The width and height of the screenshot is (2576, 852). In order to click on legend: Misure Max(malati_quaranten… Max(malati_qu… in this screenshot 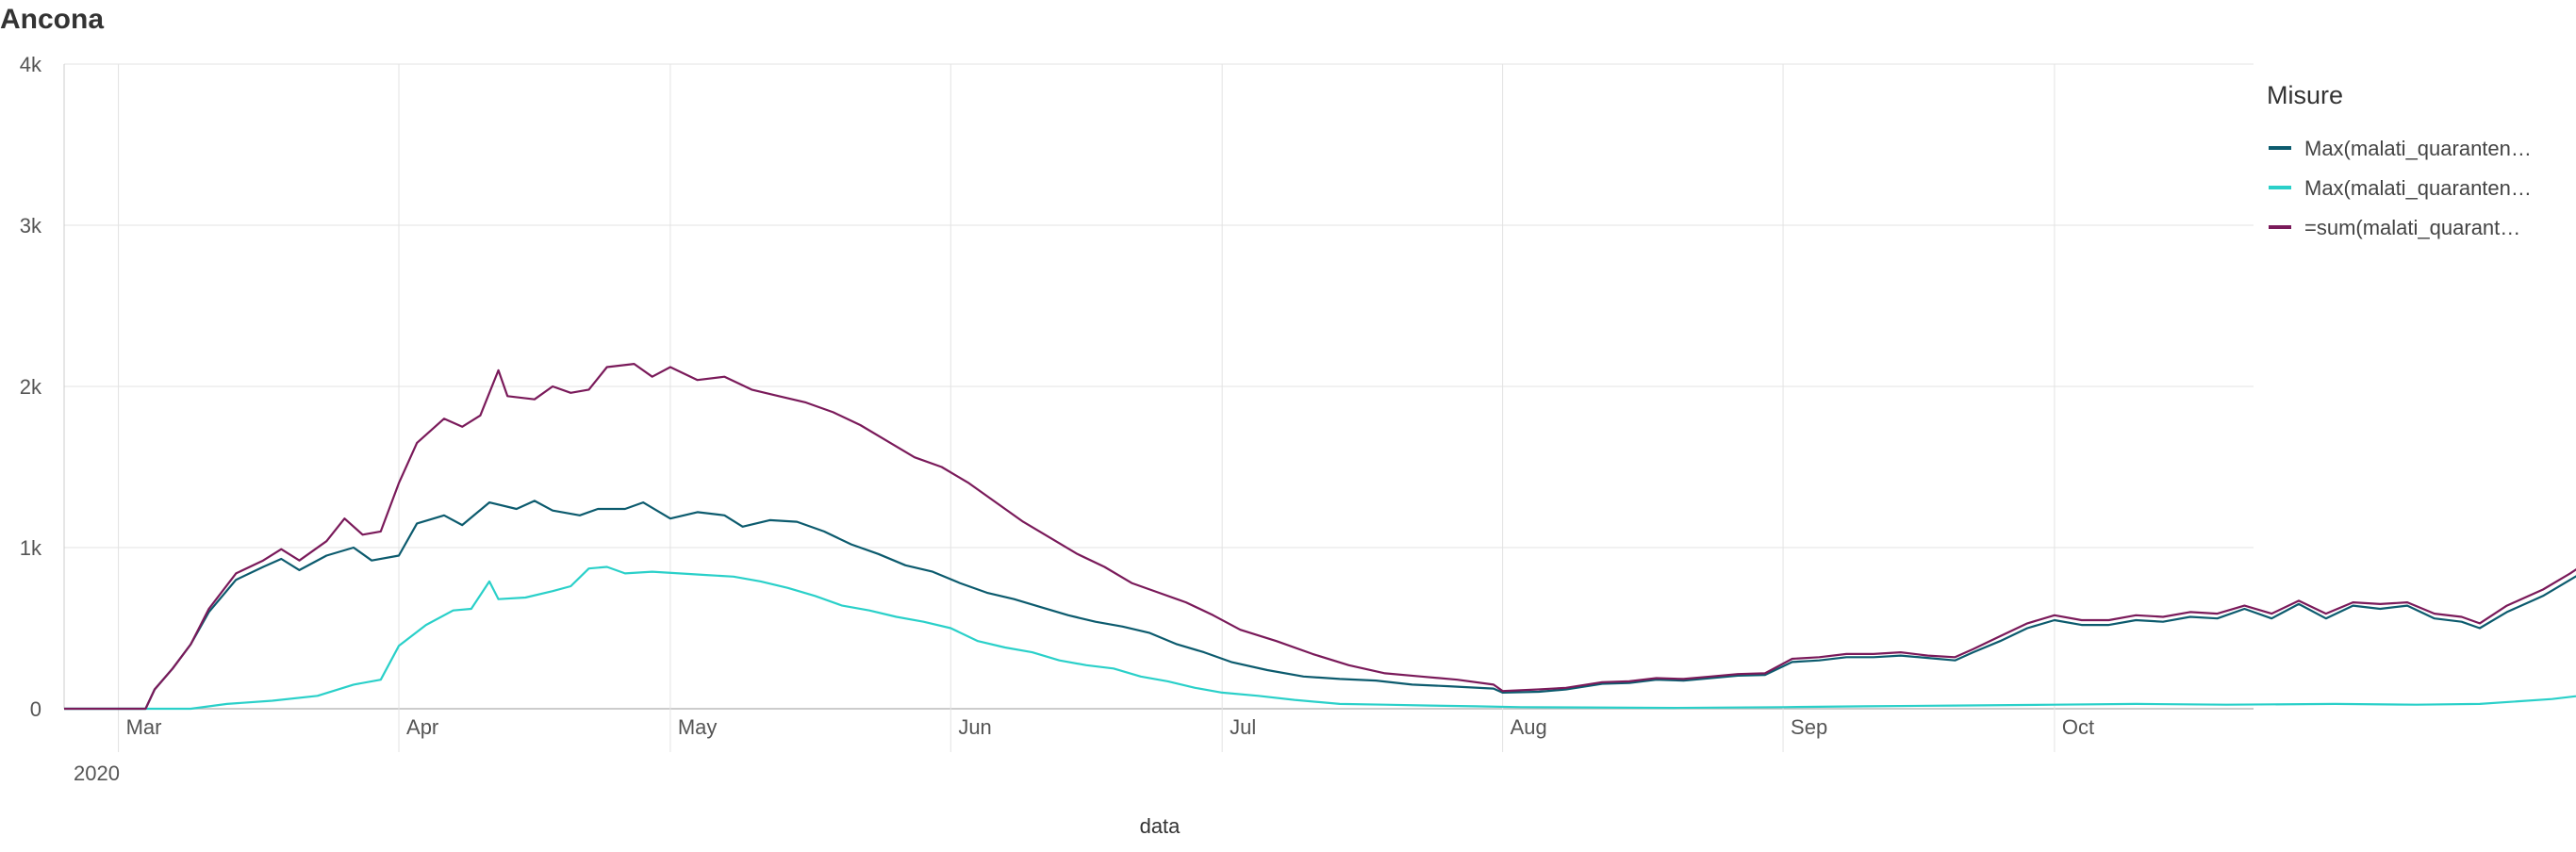, I will do `click(2399, 160)`.